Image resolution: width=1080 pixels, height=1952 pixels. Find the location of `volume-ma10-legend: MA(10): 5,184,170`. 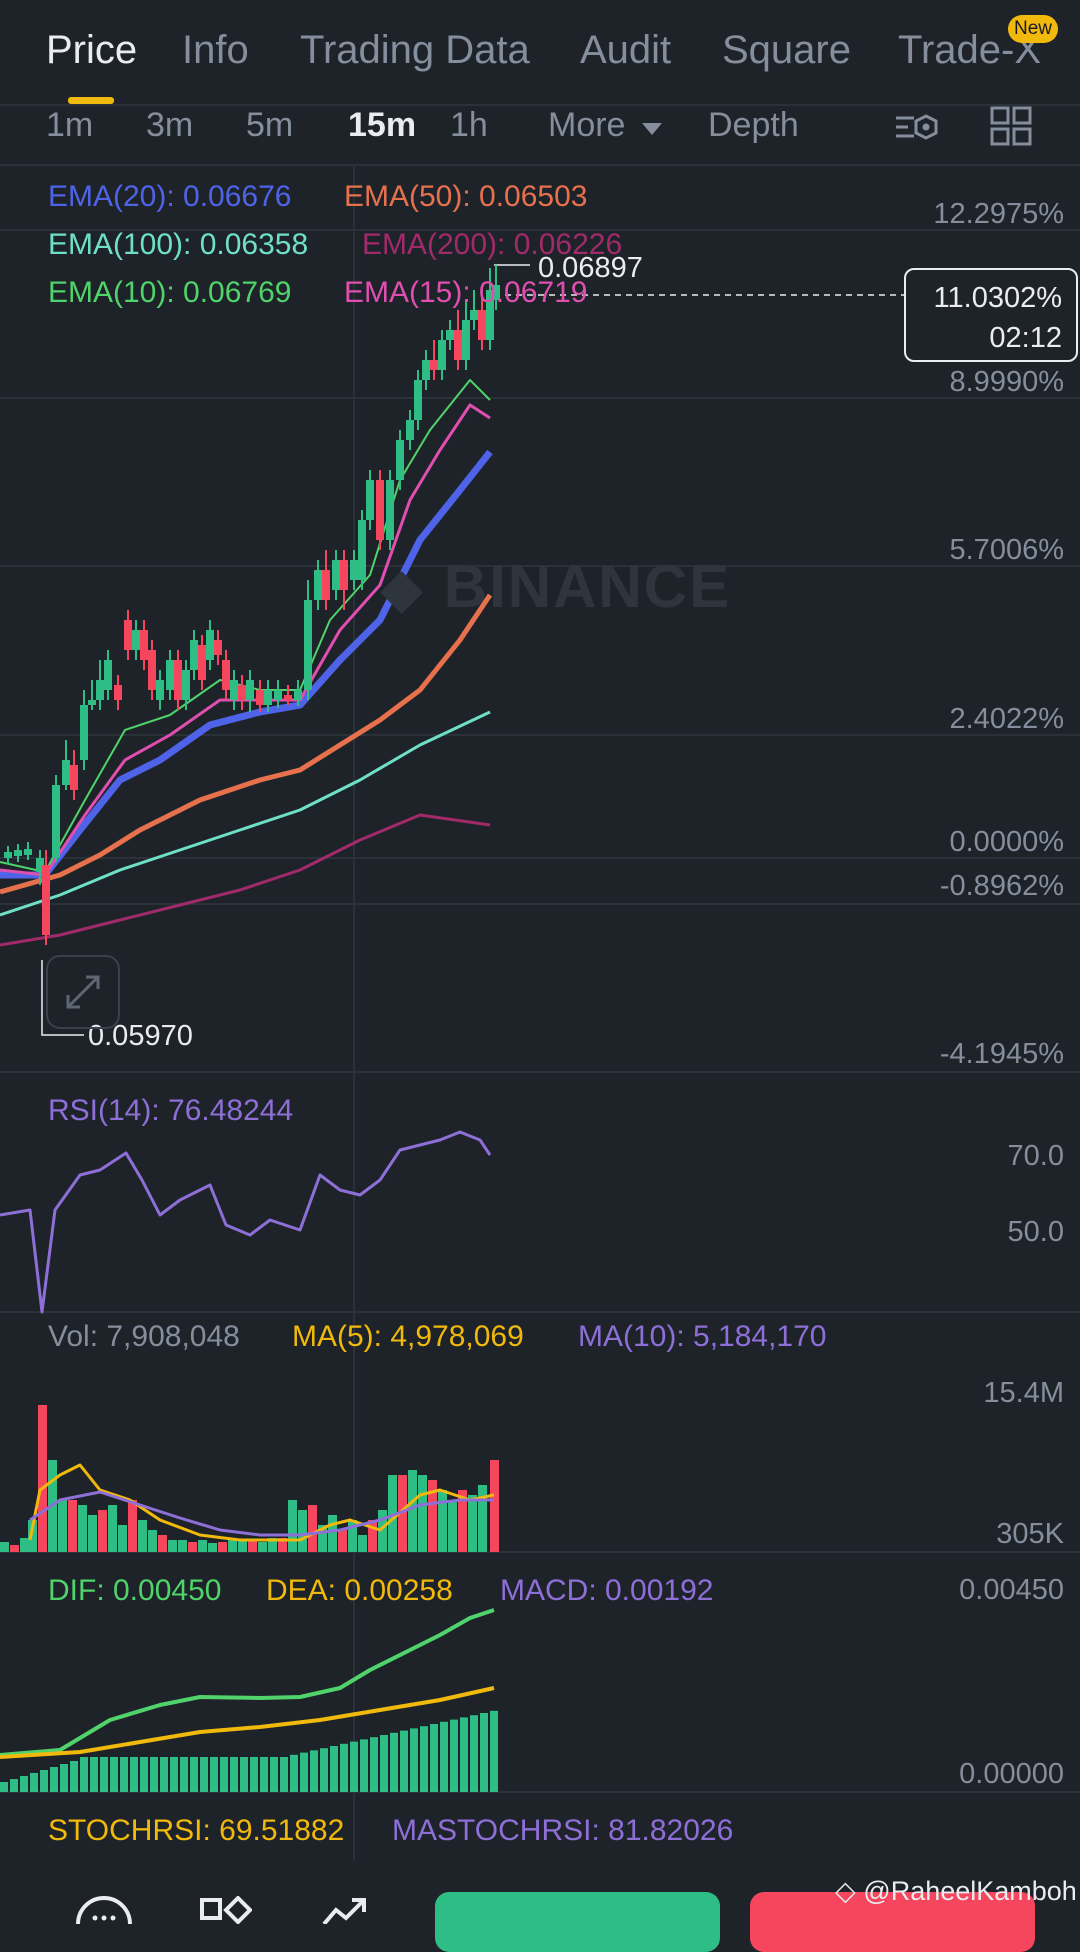

volume-ma10-legend: MA(10): 5,184,170 is located at coordinates (702, 1336).